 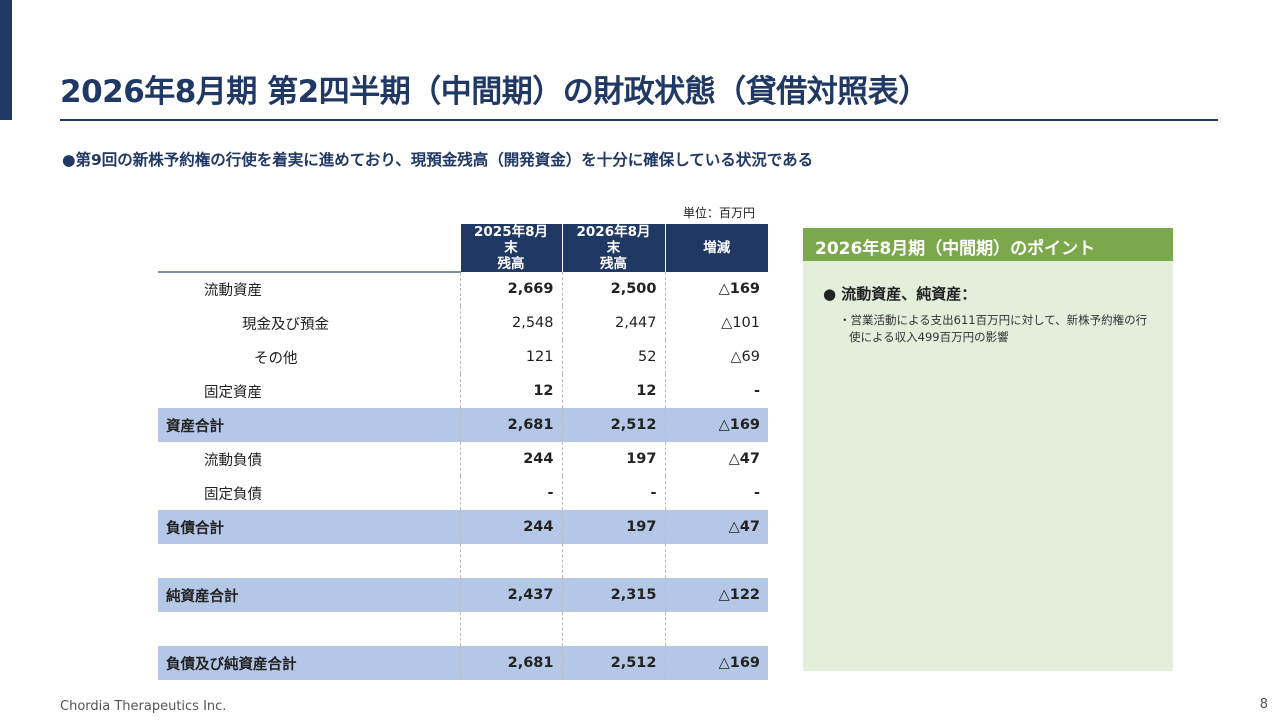 What do you see at coordinates (510, 595) in the screenshot?
I see `cell: 2,437` at bounding box center [510, 595].